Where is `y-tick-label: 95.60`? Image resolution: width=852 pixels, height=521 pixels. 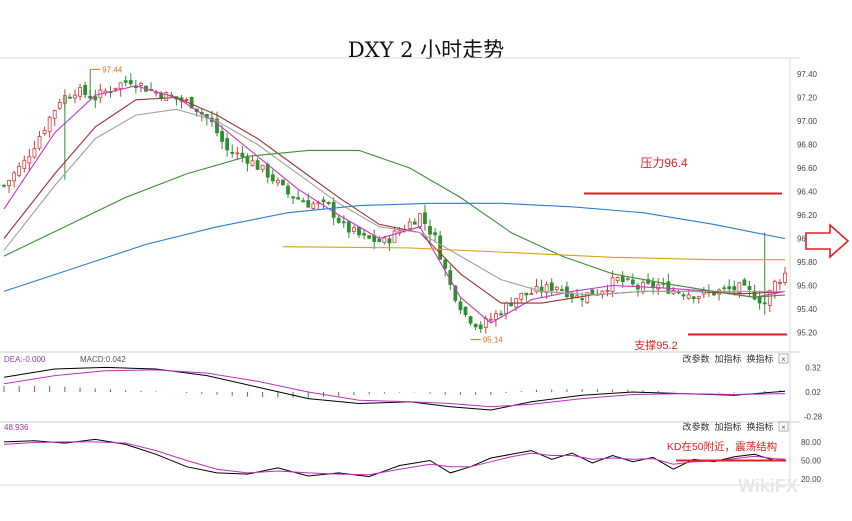 y-tick-label: 95.60 is located at coordinates (807, 286).